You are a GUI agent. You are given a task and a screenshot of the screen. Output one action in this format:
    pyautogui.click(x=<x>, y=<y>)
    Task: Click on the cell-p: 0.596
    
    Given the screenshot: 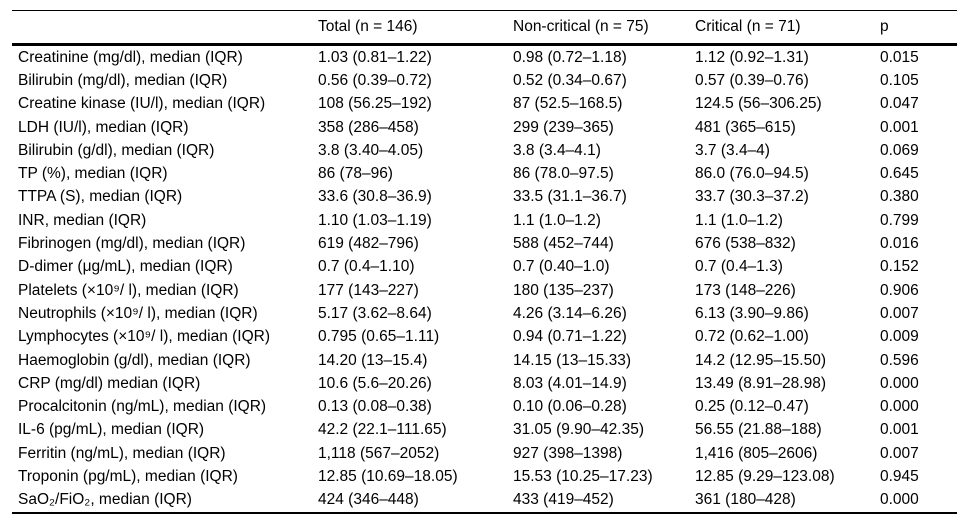 What is the action you would take?
    pyautogui.click(x=899, y=360)
    